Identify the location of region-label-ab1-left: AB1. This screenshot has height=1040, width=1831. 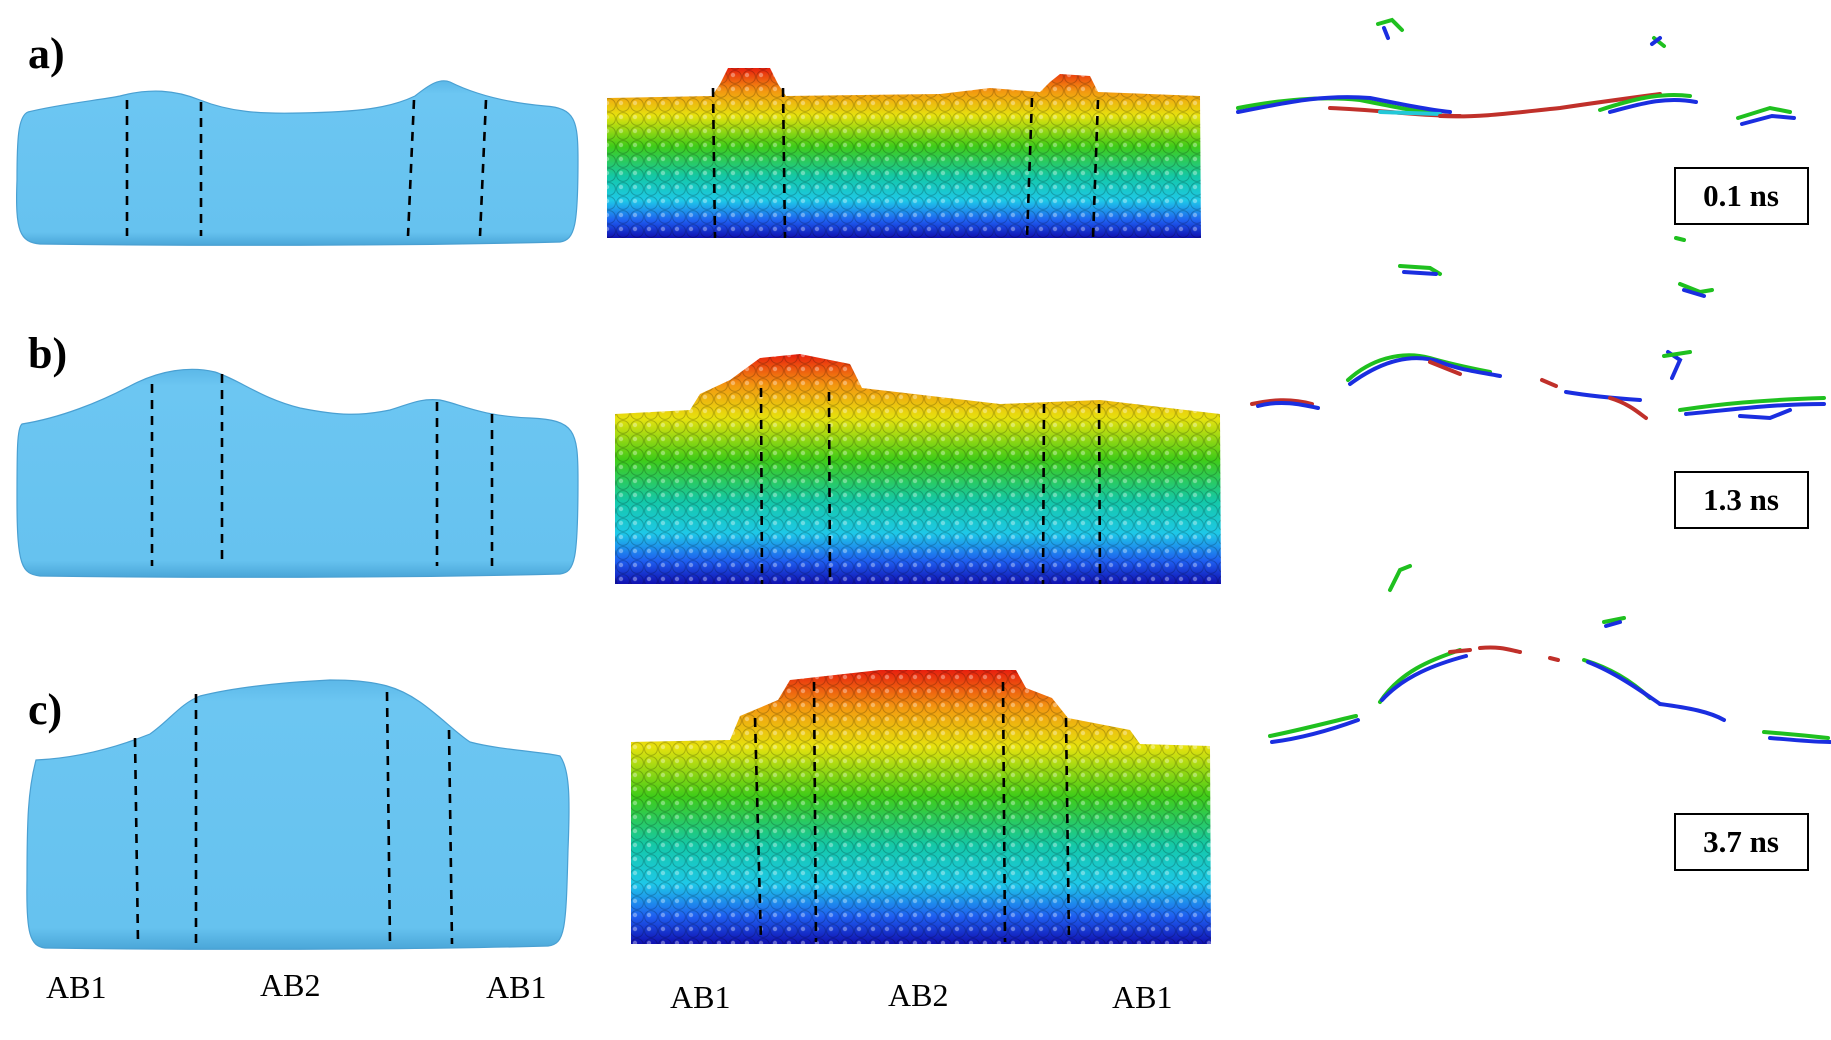
(76, 987).